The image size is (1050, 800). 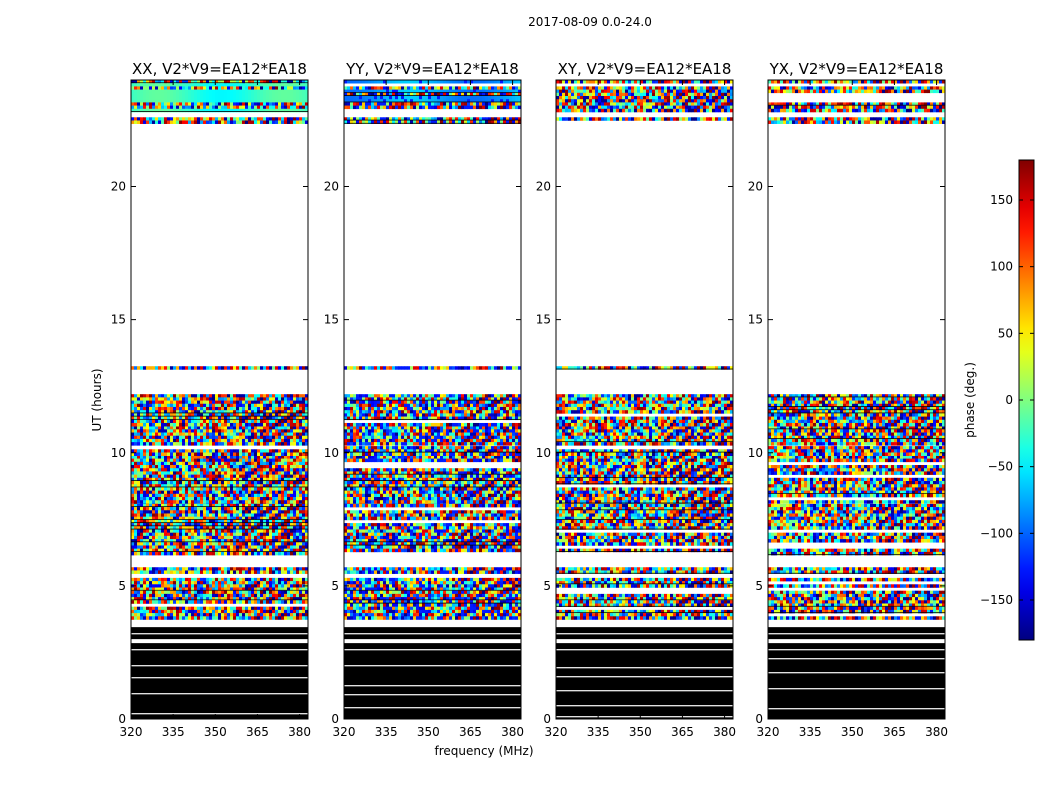 I want to click on row-separator, so click(x=219, y=523).